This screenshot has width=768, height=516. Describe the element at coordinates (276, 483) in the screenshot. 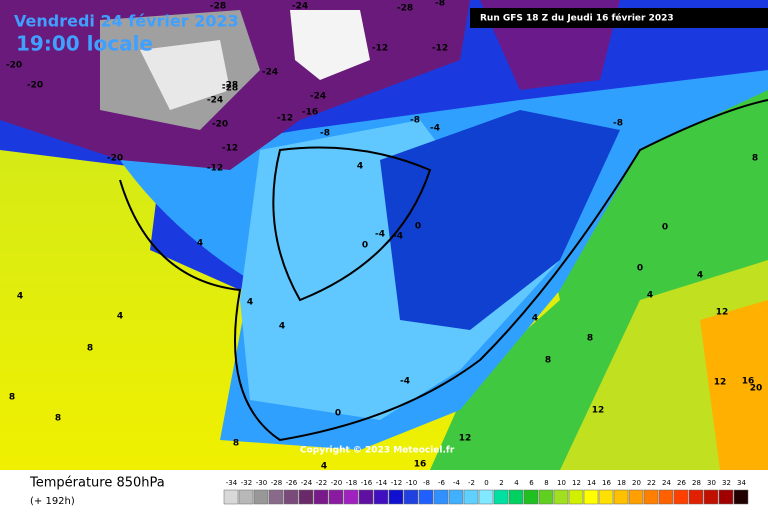

I see `scale-label: -28` at that location.